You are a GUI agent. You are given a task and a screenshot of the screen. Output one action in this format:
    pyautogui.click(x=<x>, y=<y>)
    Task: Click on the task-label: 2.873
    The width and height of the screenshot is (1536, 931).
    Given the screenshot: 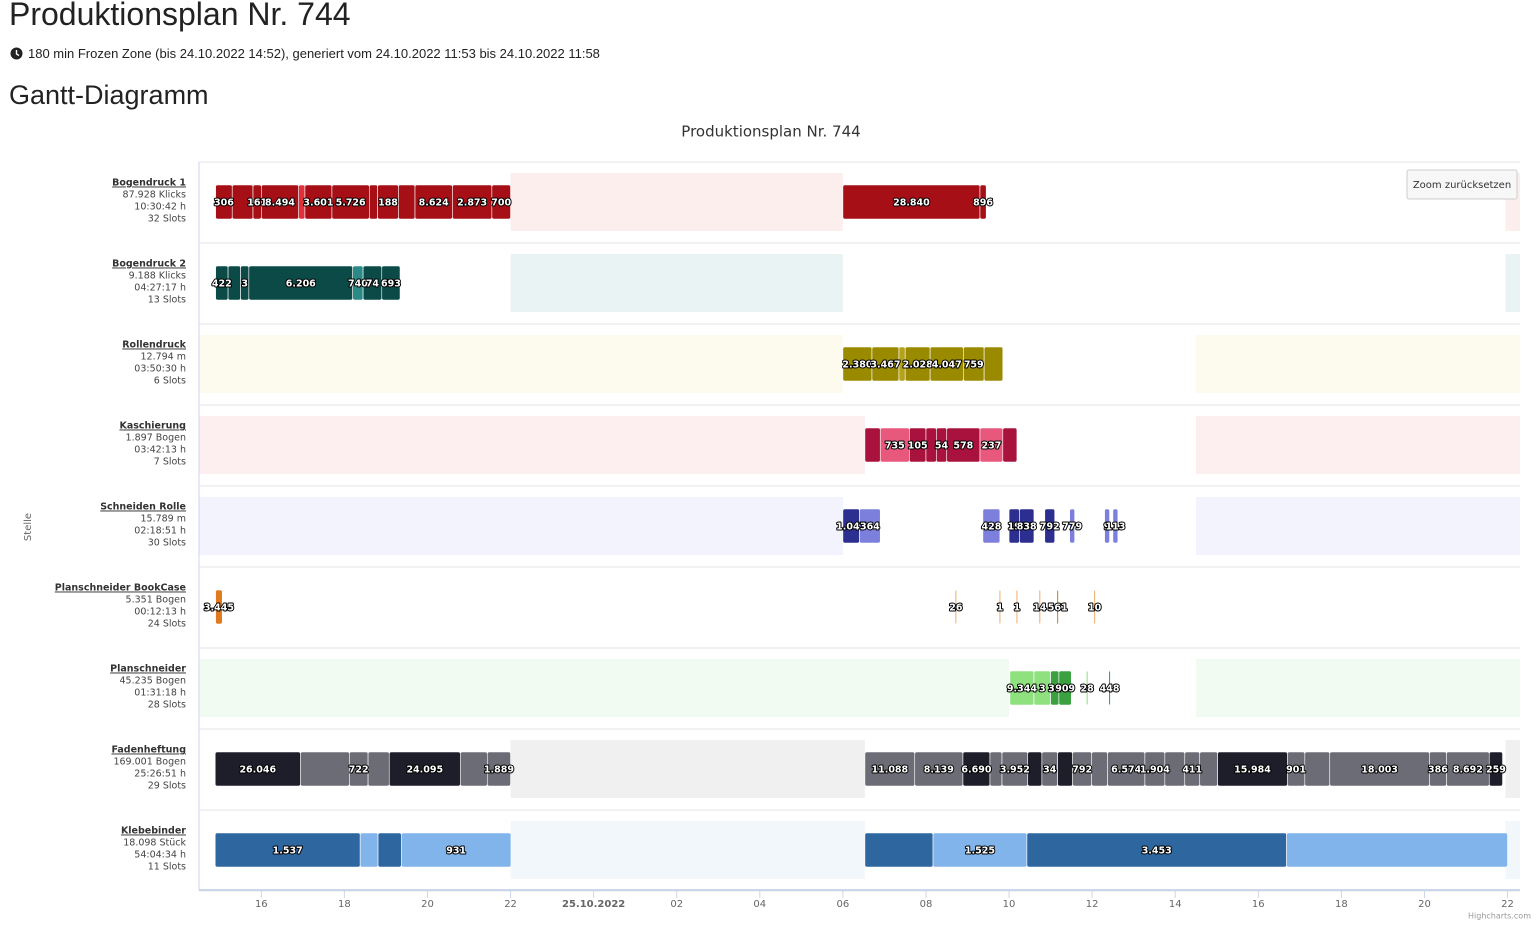 What is the action you would take?
    pyautogui.click(x=472, y=203)
    